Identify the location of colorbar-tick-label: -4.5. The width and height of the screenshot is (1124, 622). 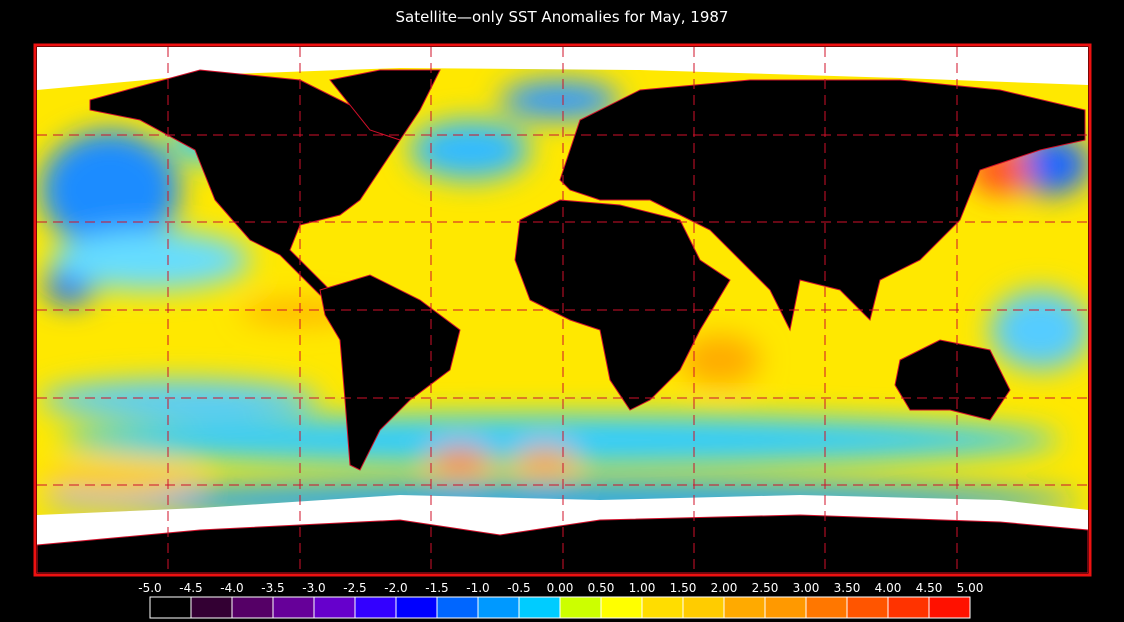
(190, 588).